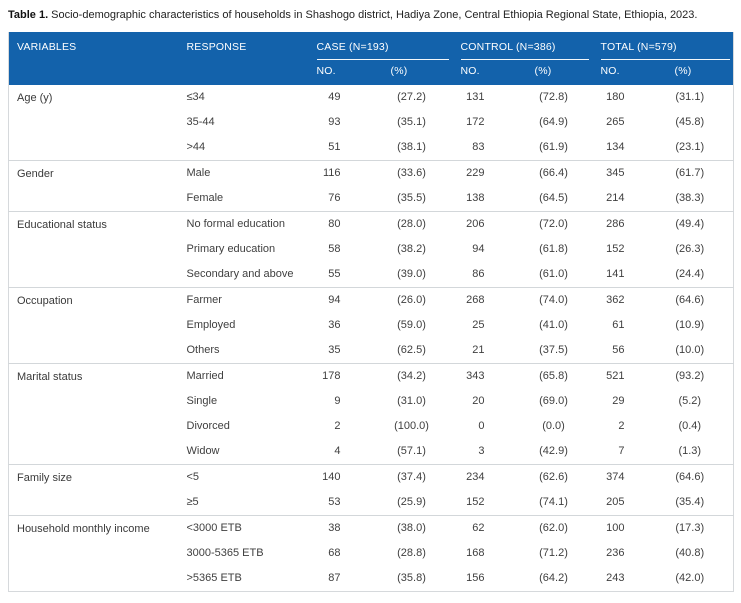  What do you see at coordinates (703, 275) in the screenshot?
I see `percent-cell: (24.4)` at bounding box center [703, 275].